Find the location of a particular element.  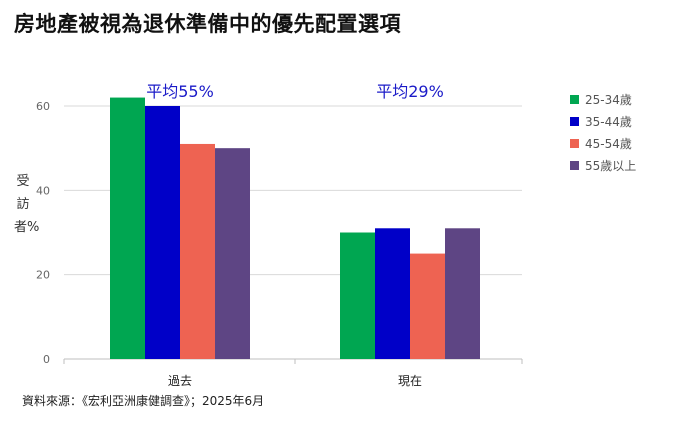

legend-label: 45-54歲 is located at coordinates (608, 143).